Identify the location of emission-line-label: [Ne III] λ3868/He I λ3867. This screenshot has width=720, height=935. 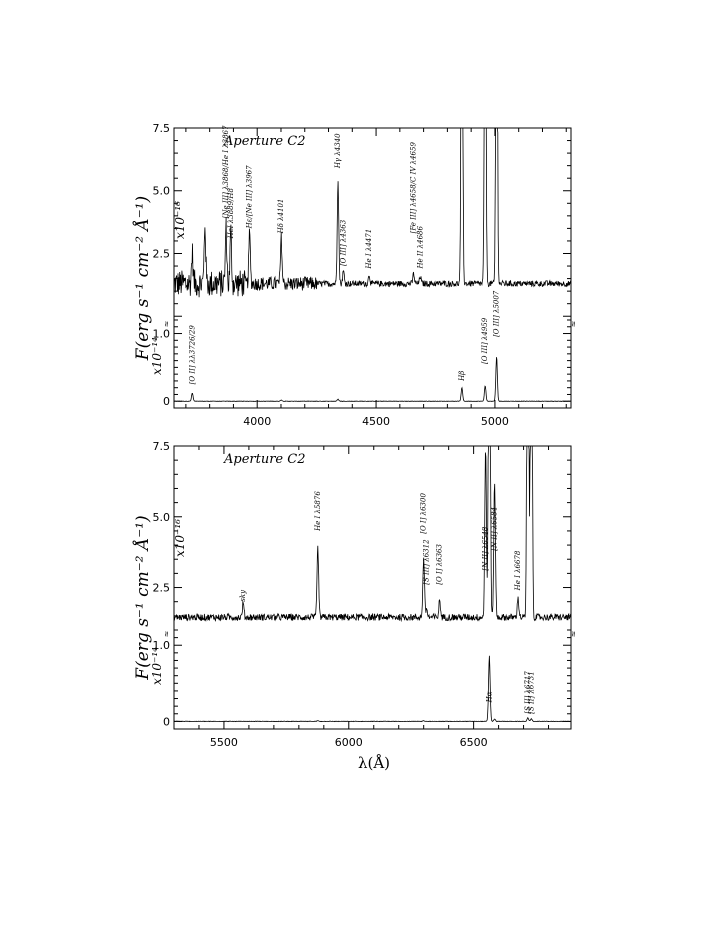
(226, 171).